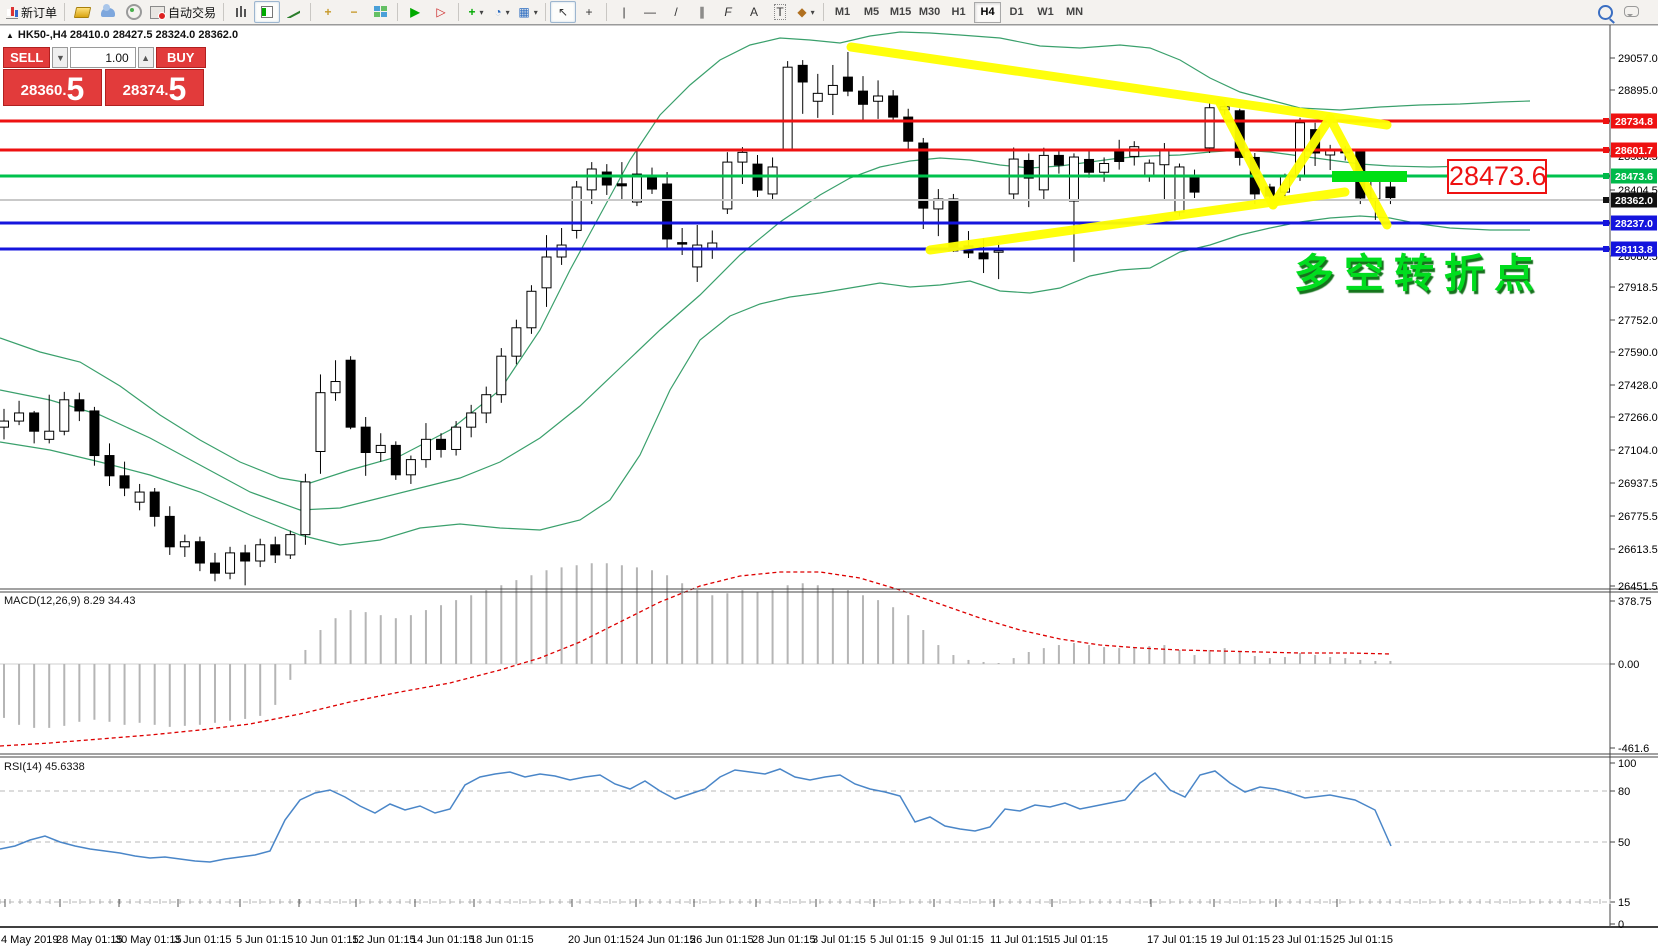 The height and width of the screenshot is (949, 1658). Describe the element at coordinates (988, 12) in the screenshot. I see `tab-timeframe-h4: H4` at that location.